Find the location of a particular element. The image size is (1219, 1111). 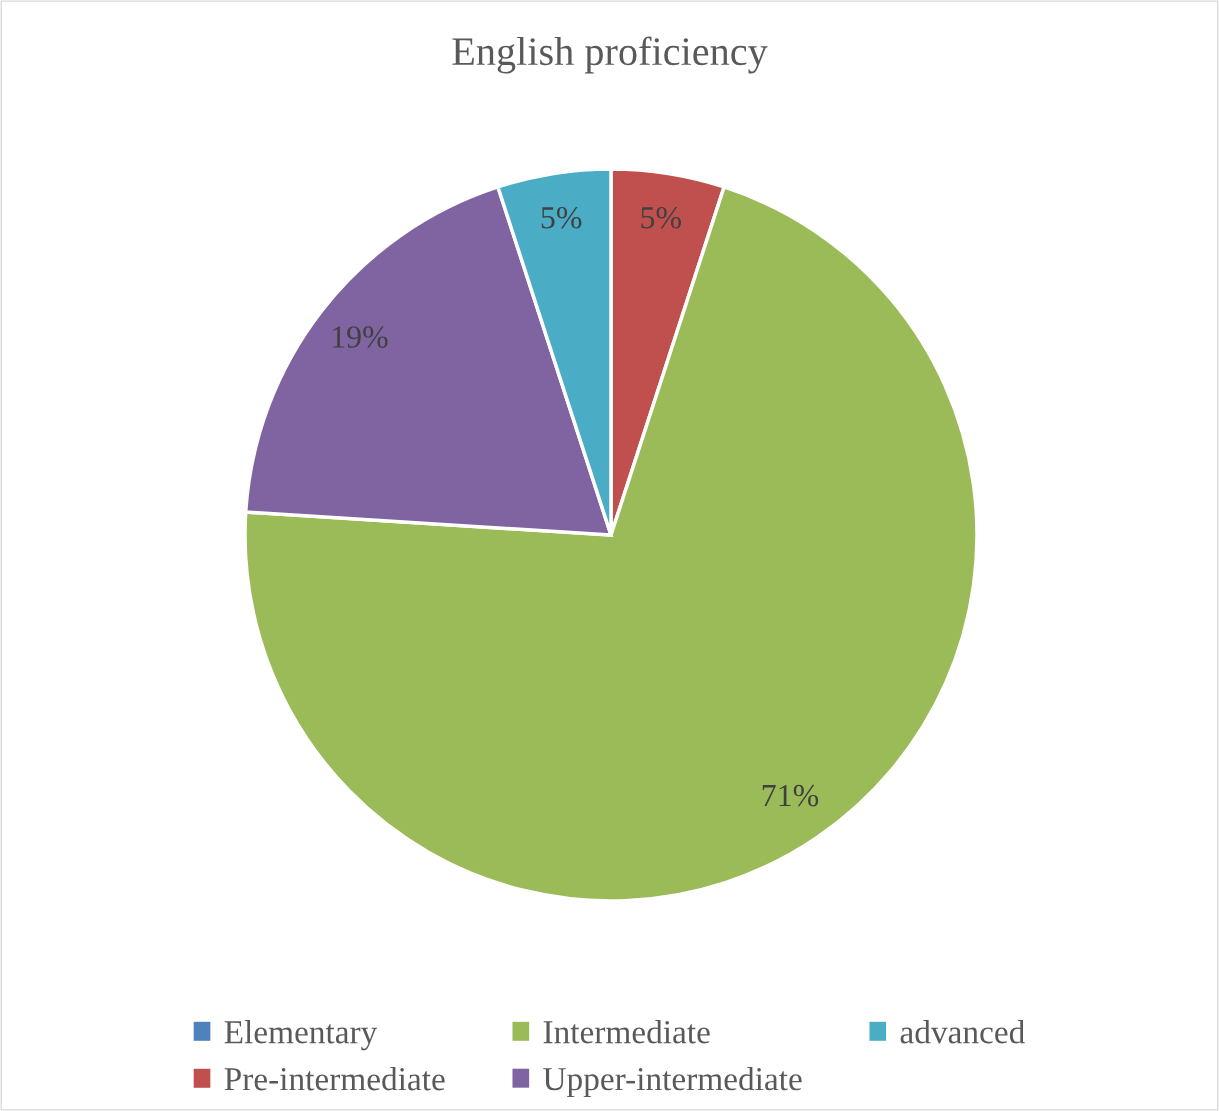

legend-label: Intermediate is located at coordinates (626, 1032).